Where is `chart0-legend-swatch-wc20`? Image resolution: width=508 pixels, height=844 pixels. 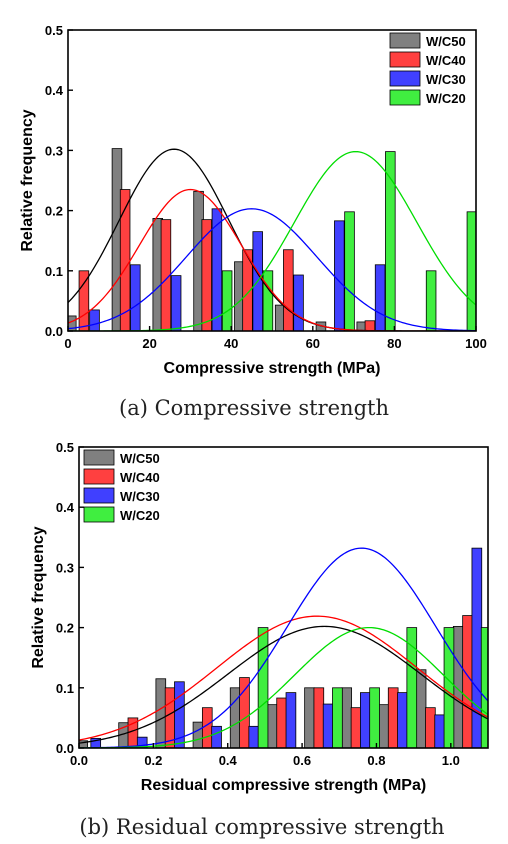
chart0-legend-swatch-wc20 is located at coordinates (405, 97).